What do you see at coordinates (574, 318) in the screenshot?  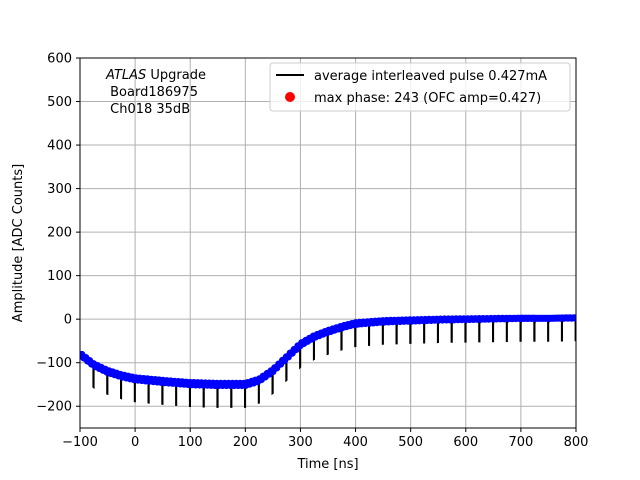 I see `series-marker-point` at bounding box center [574, 318].